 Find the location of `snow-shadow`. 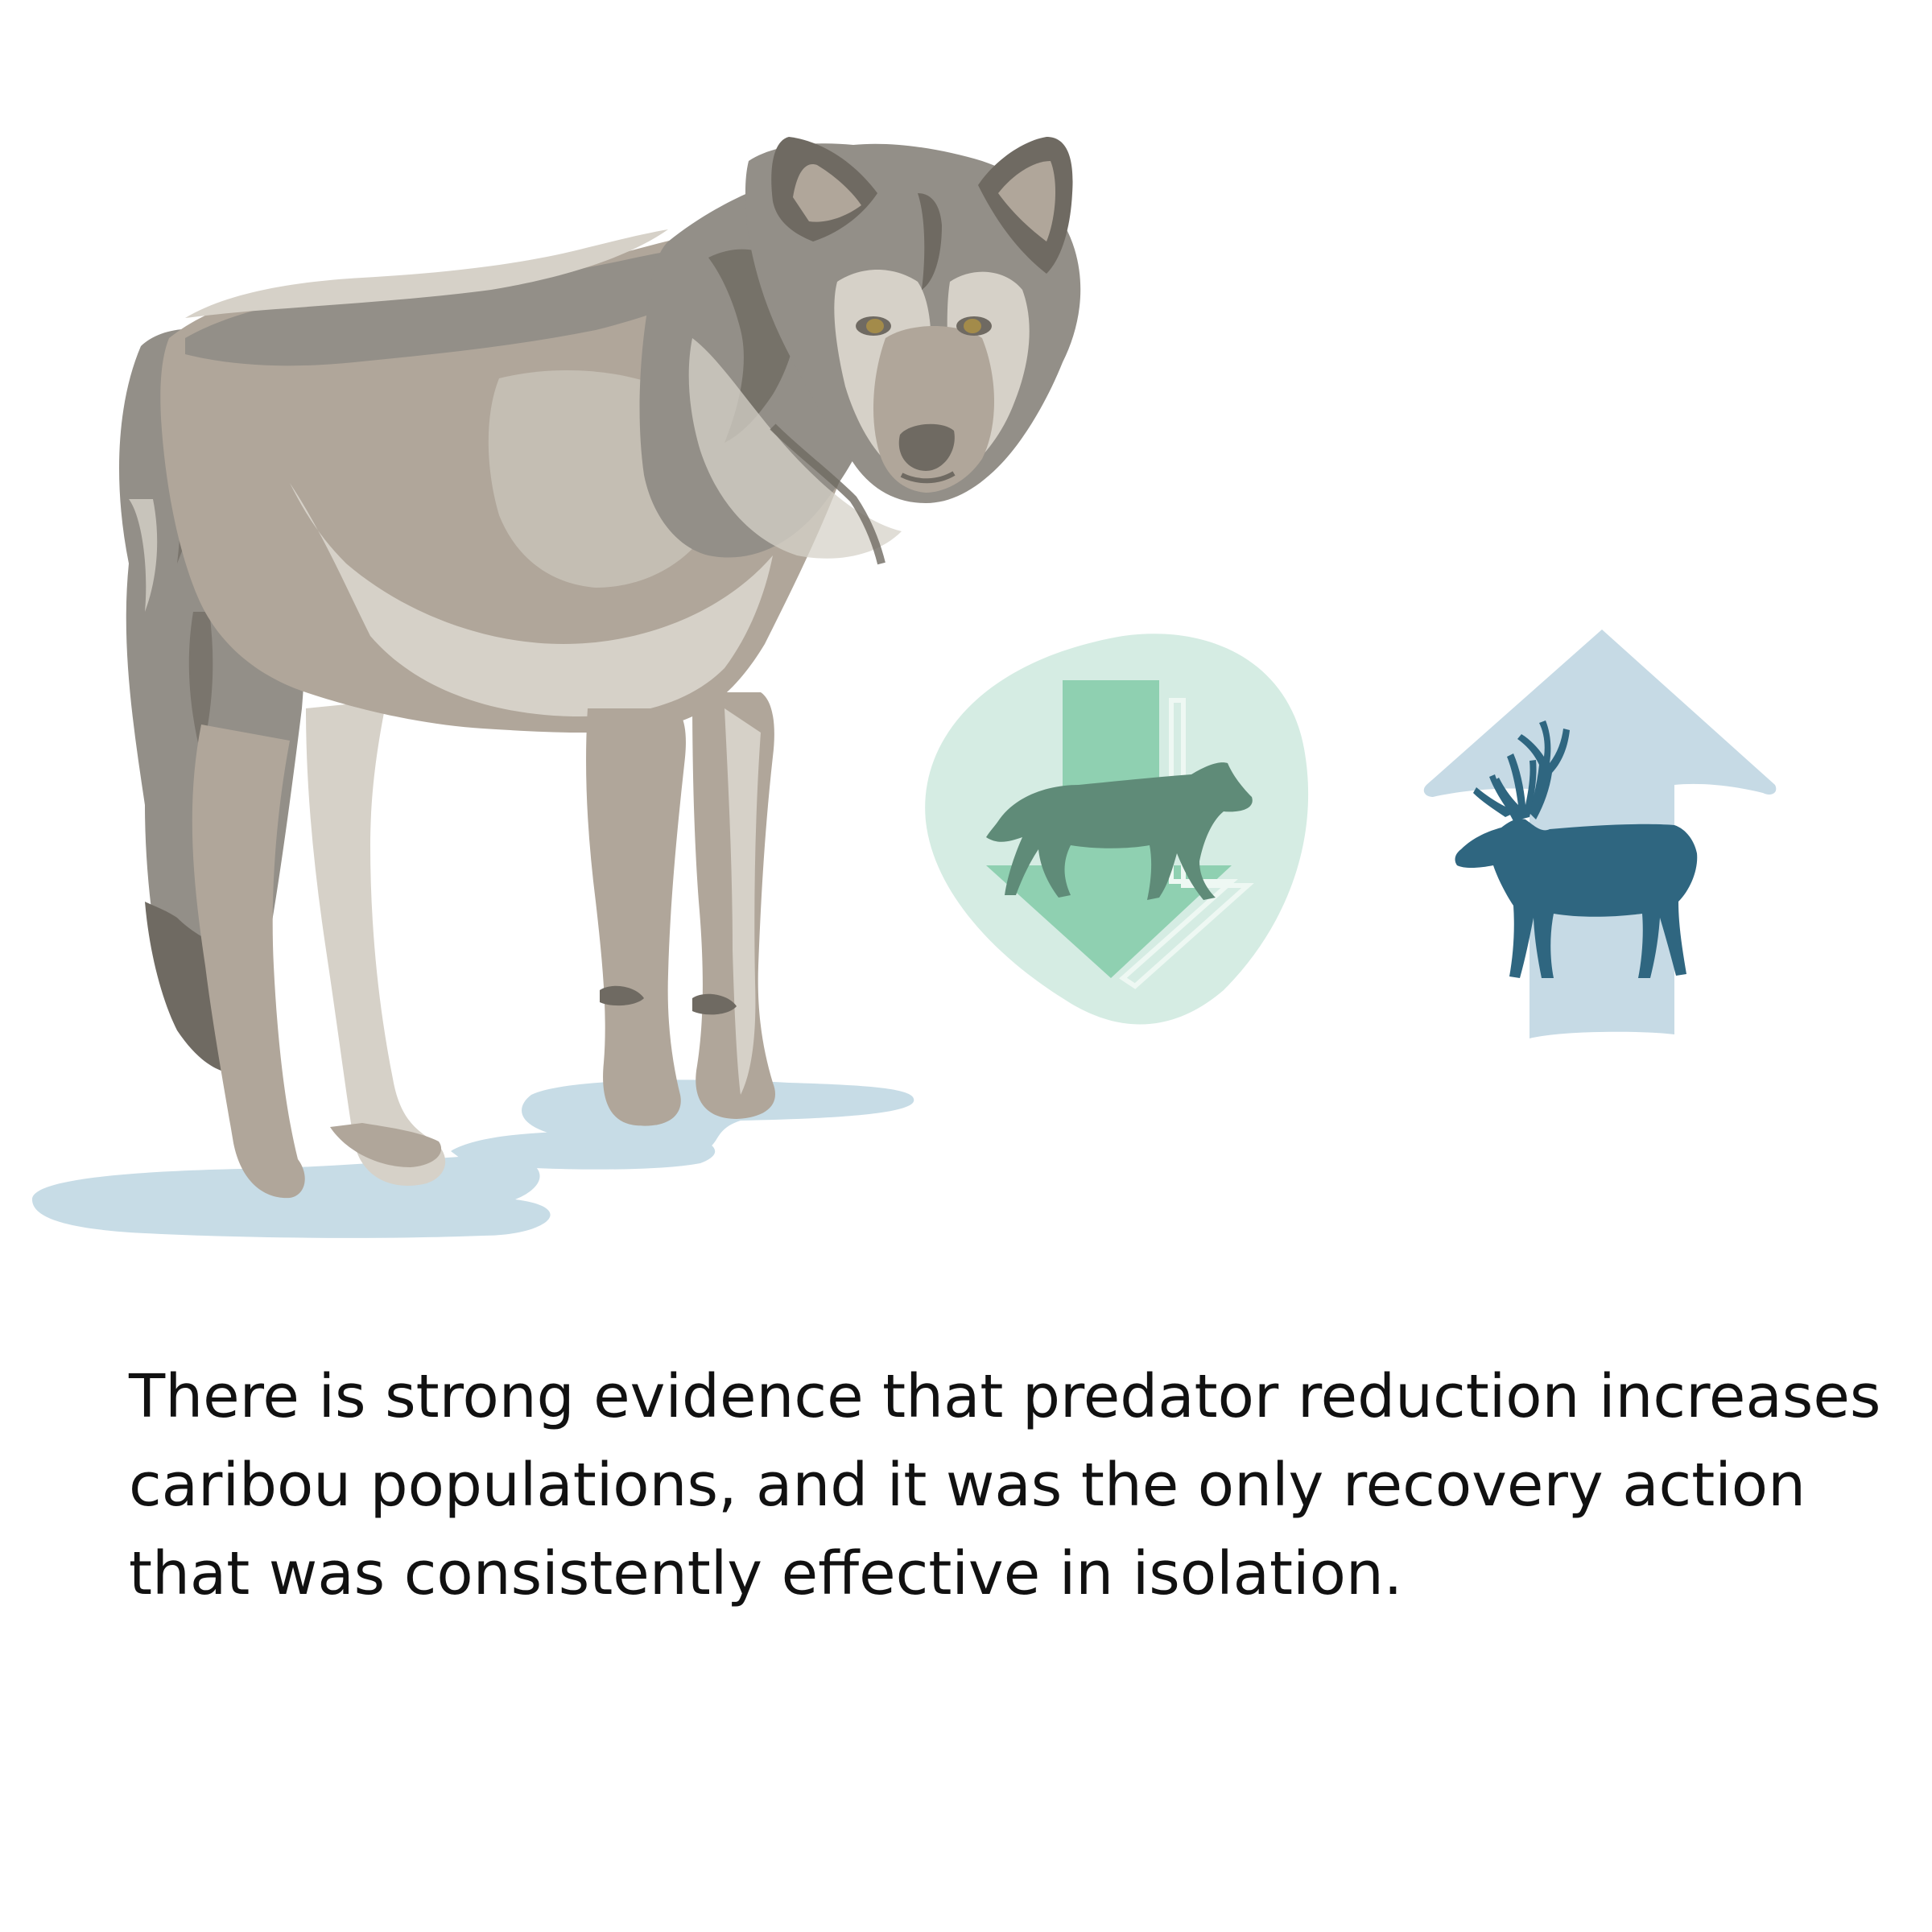

snow-shadow is located at coordinates (473, 1159).